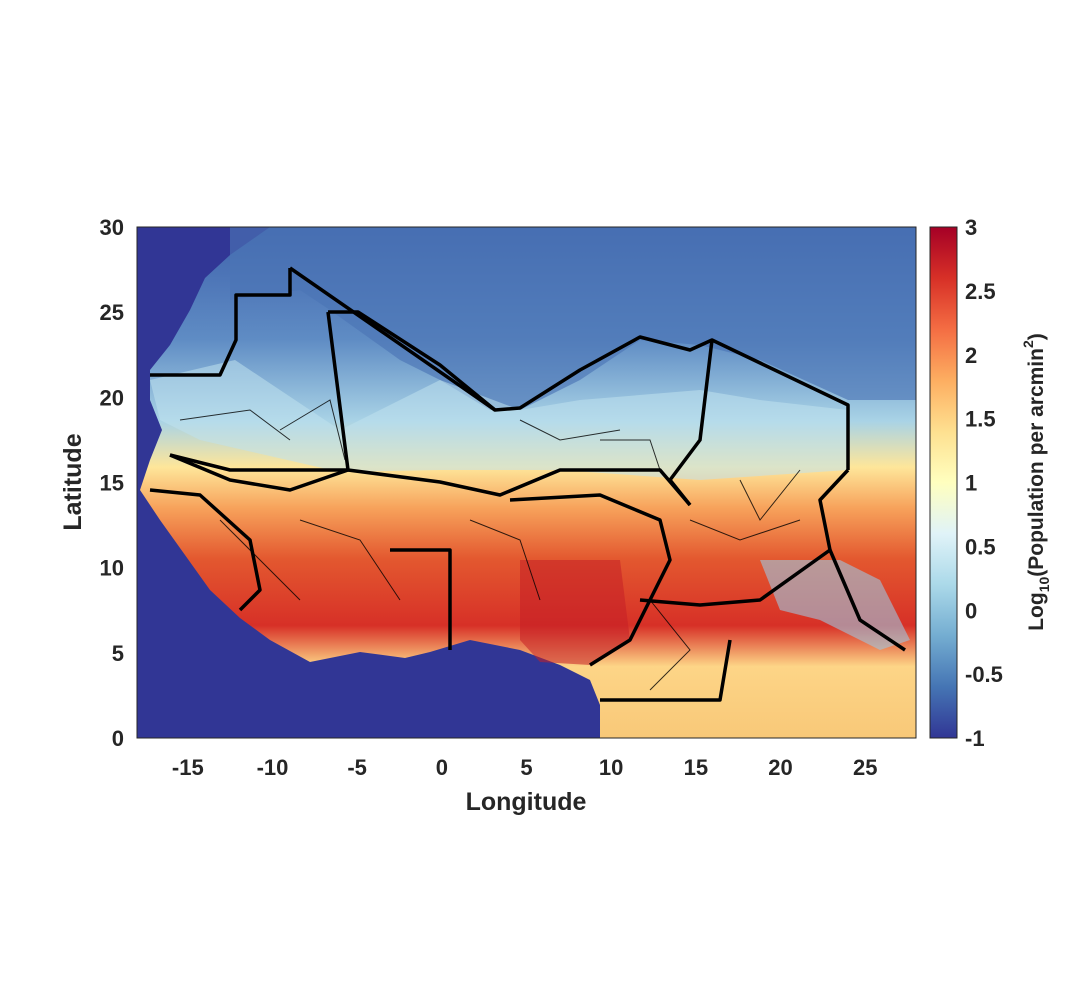 The height and width of the screenshot is (999, 1080). Describe the element at coordinates (357, 767) in the screenshot. I see `x-tick-label: -5` at that location.